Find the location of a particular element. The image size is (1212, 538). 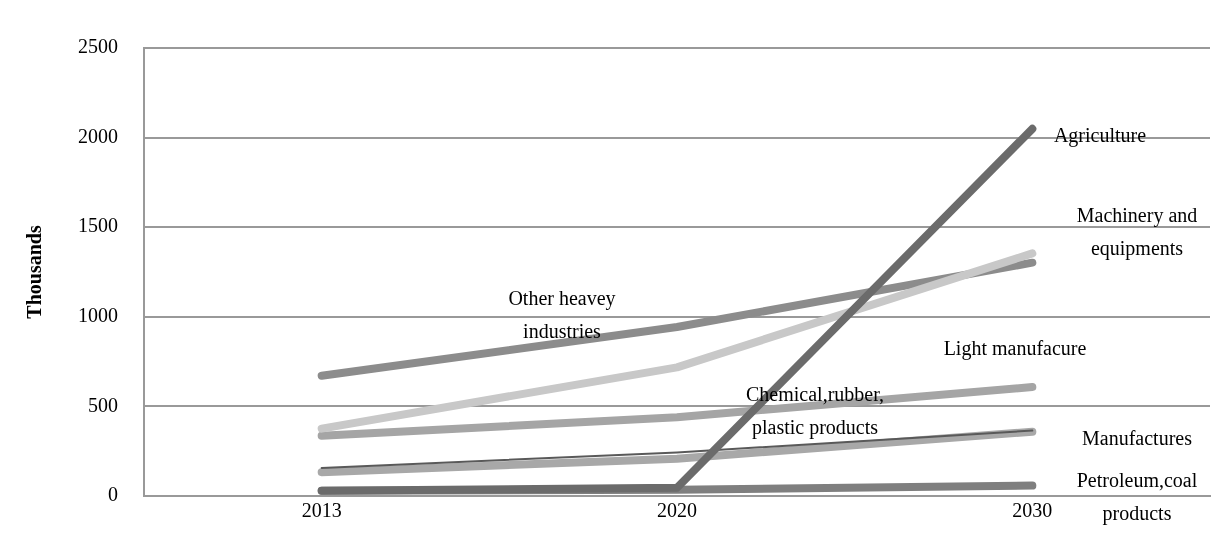

x-tick-label: 2013 is located at coordinates (321, 510).